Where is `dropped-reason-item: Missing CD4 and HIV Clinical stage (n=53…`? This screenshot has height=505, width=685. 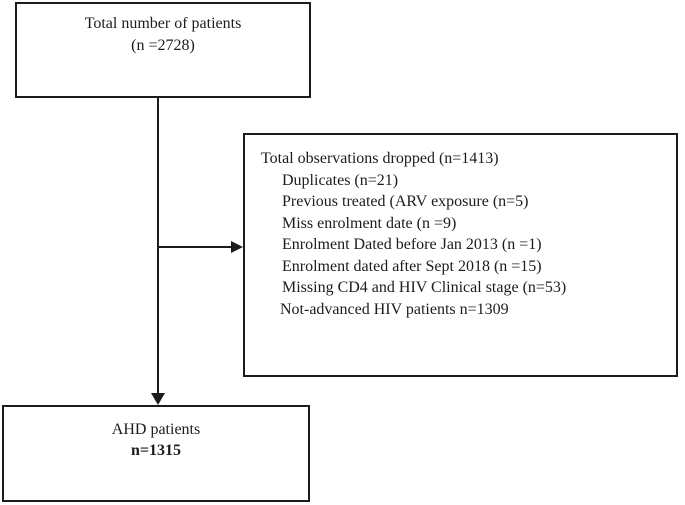 dropped-reason-item: Missing CD4 and HIV Clinical stage (n=53… is located at coordinates (424, 287).